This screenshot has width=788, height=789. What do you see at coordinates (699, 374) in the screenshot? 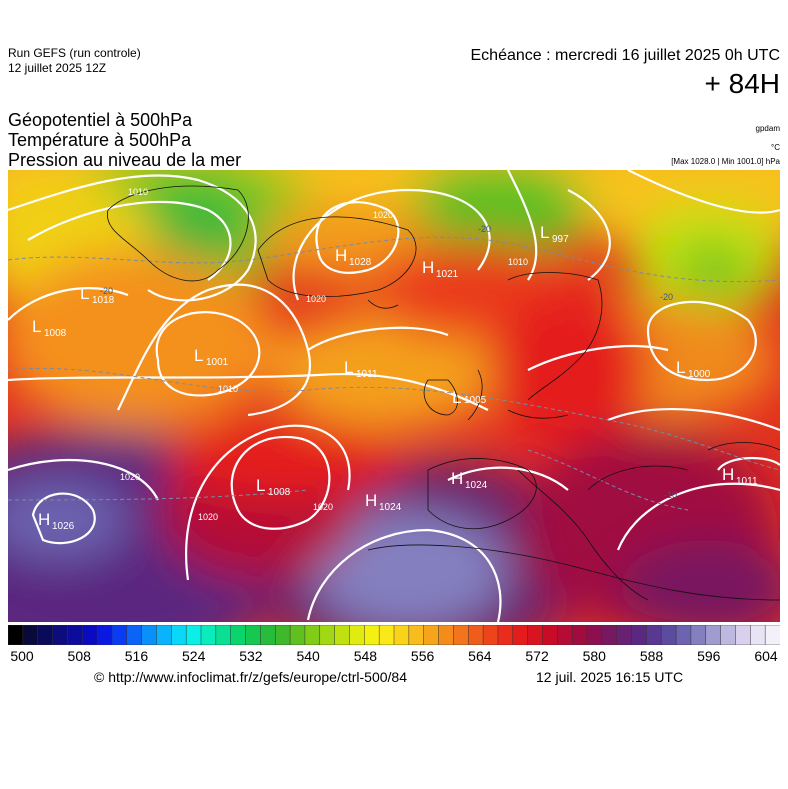
I see `svg-text: 1000` at bounding box center [699, 374].